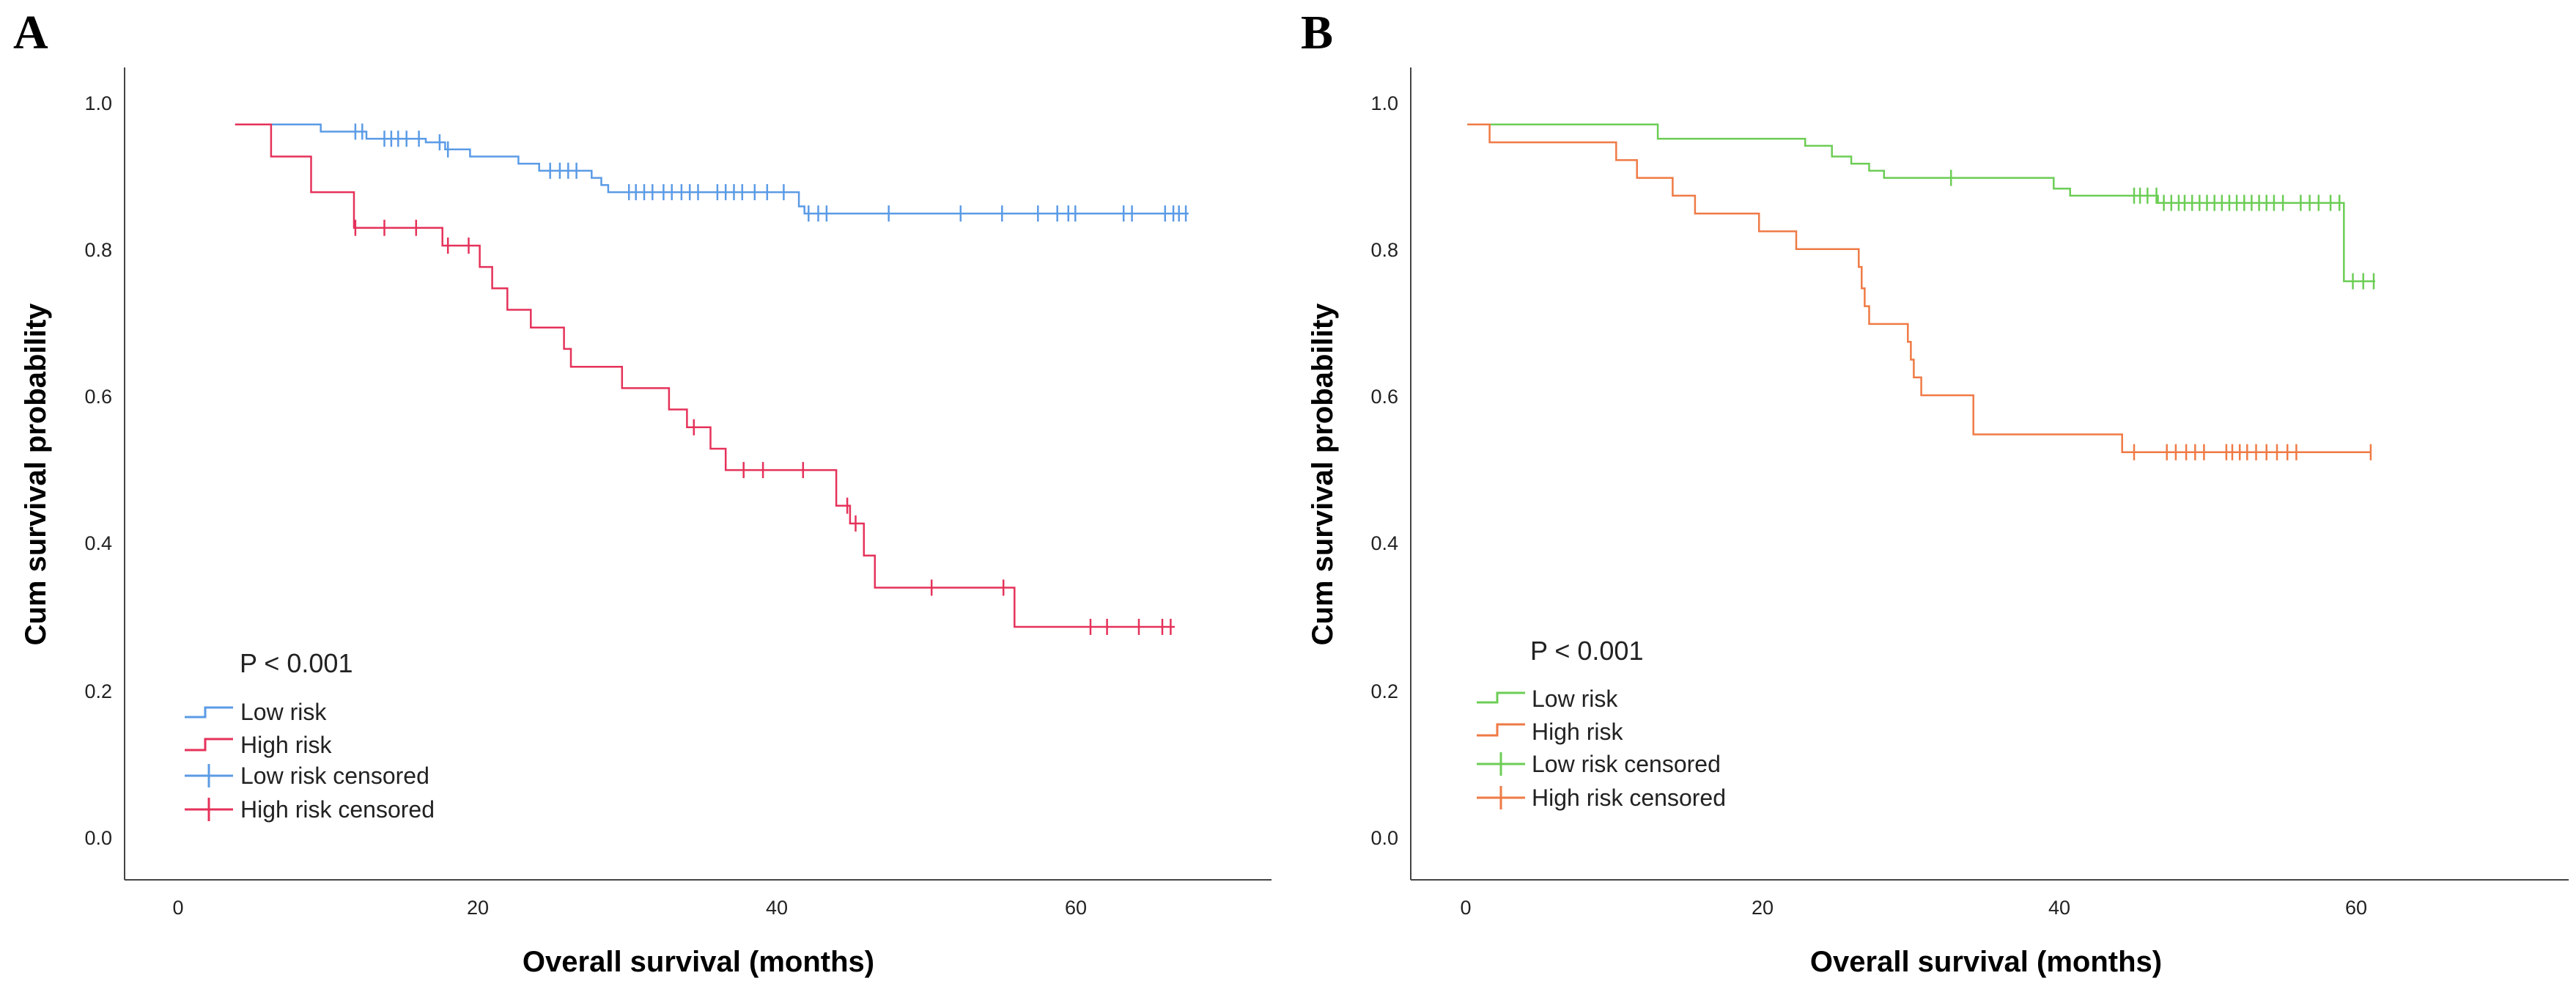 This screenshot has width=2576, height=992. Describe the element at coordinates (1384, 103) in the screenshot. I see `panel-b-y-tick-label: 1.0` at that location.